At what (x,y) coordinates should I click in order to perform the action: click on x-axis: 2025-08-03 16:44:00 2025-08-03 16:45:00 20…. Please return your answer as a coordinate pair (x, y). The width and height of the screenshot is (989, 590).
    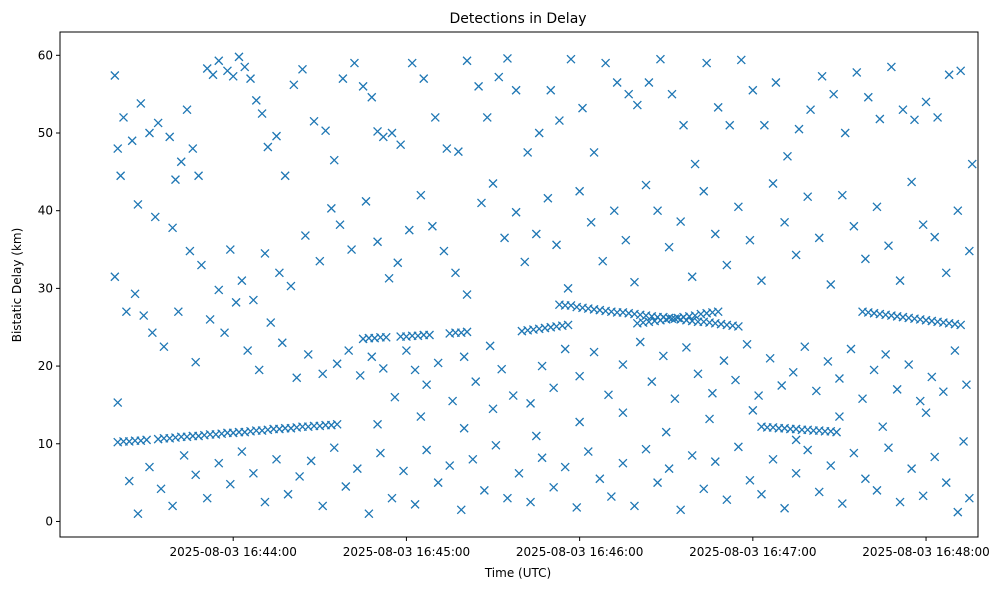
    Looking at the image, I should click on (579, 548).